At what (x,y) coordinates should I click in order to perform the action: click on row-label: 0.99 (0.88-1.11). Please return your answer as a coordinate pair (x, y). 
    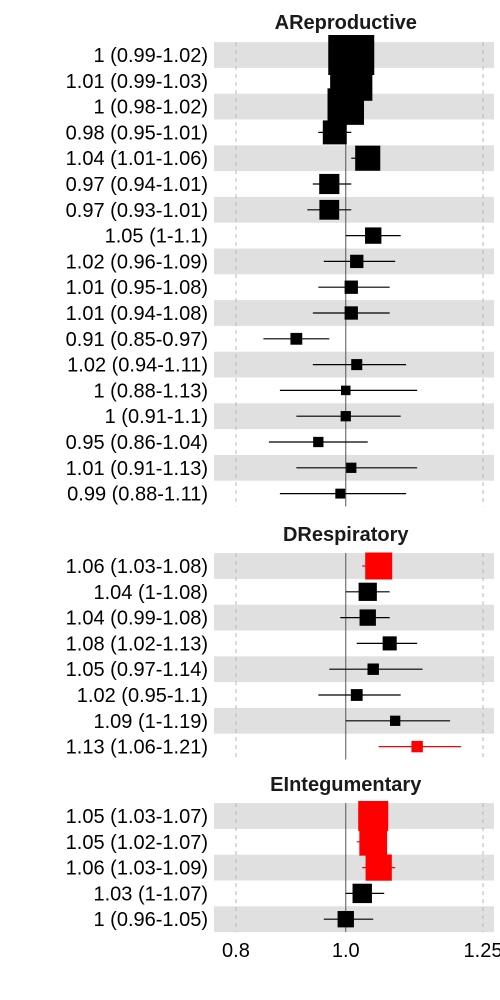
    Looking at the image, I should click on (137, 495).